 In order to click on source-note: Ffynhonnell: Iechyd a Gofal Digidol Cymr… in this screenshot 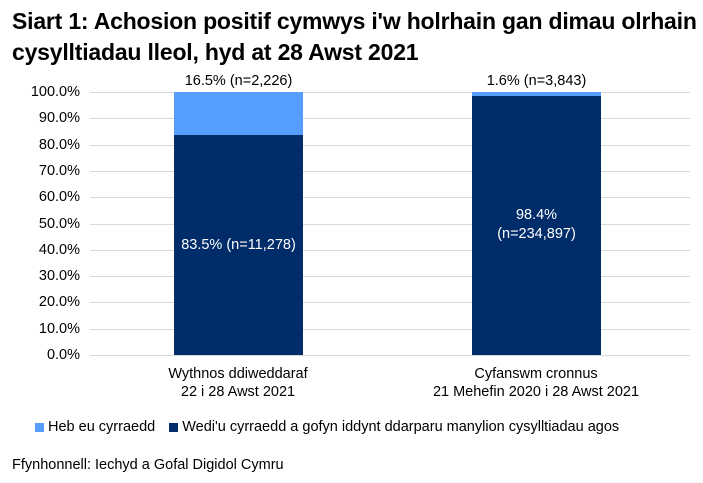, I will do `click(148, 465)`.